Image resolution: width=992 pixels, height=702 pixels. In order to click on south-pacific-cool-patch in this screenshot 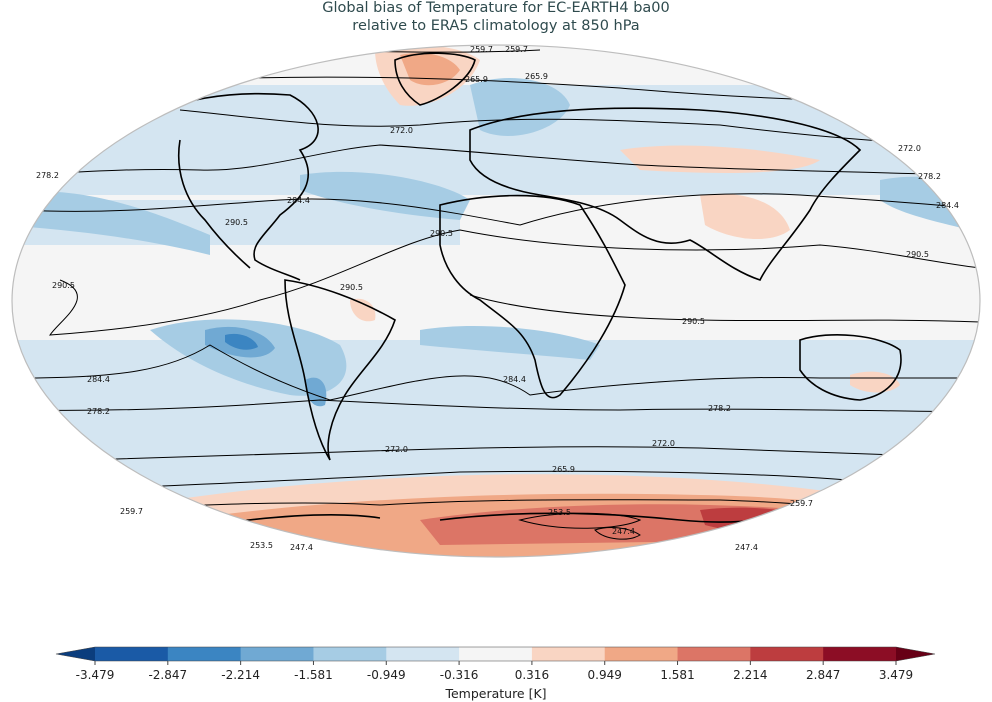, I will do `click(248, 357)`.